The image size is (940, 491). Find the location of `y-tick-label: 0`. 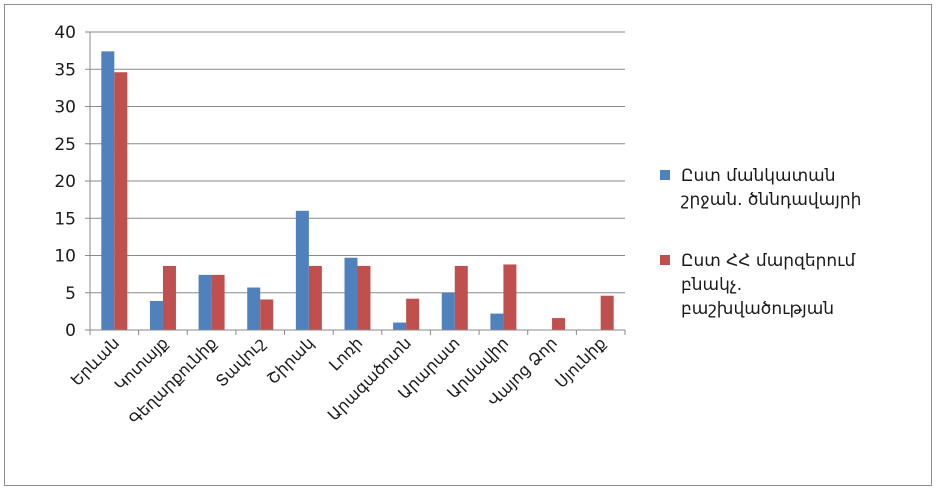

y-tick-label: 0 is located at coordinates (70, 331).